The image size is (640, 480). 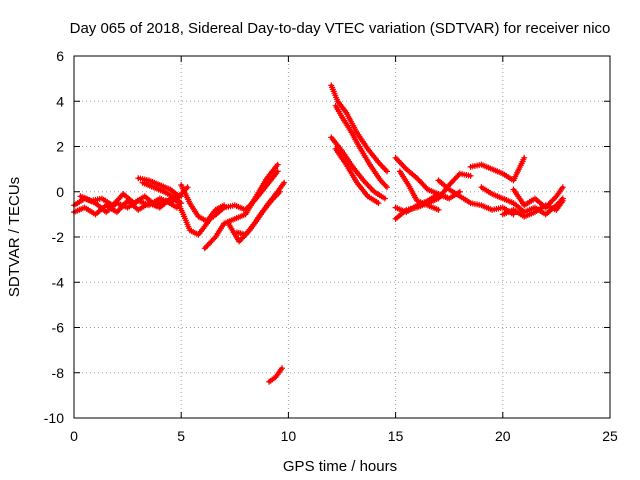 What do you see at coordinates (60, 147) in the screenshot?
I see `y-tick-label: 2` at bounding box center [60, 147].